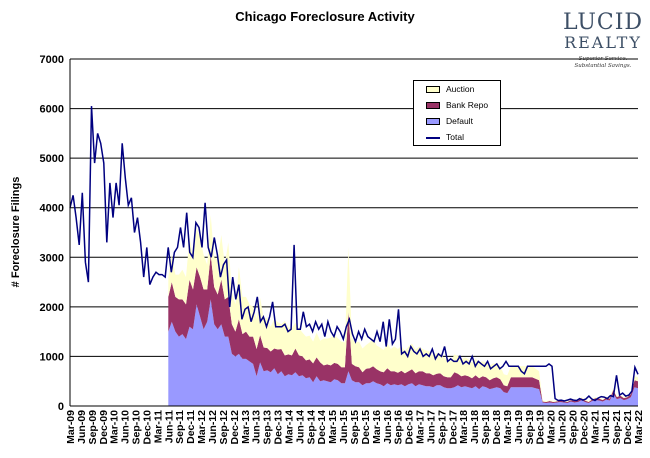  What do you see at coordinates (639, 427) in the screenshot?
I see `x-tick-label: Mar-22` at bounding box center [639, 427].